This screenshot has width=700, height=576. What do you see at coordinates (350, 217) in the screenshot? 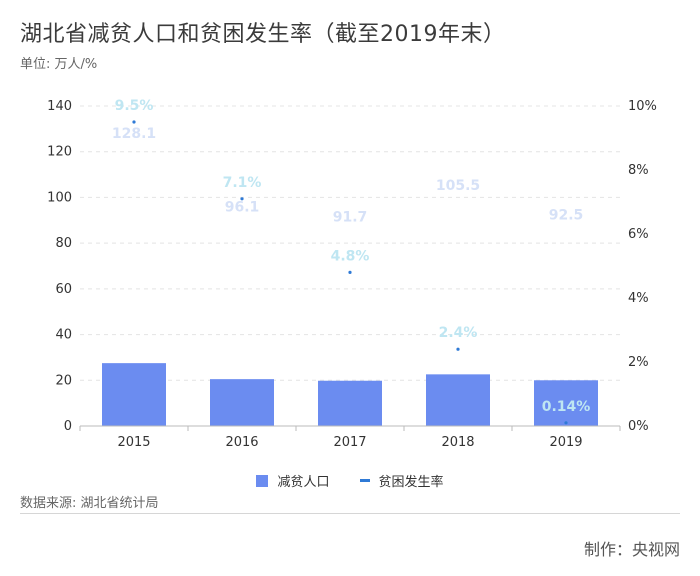
I see `population-label-2017: 91.7` at bounding box center [350, 217].